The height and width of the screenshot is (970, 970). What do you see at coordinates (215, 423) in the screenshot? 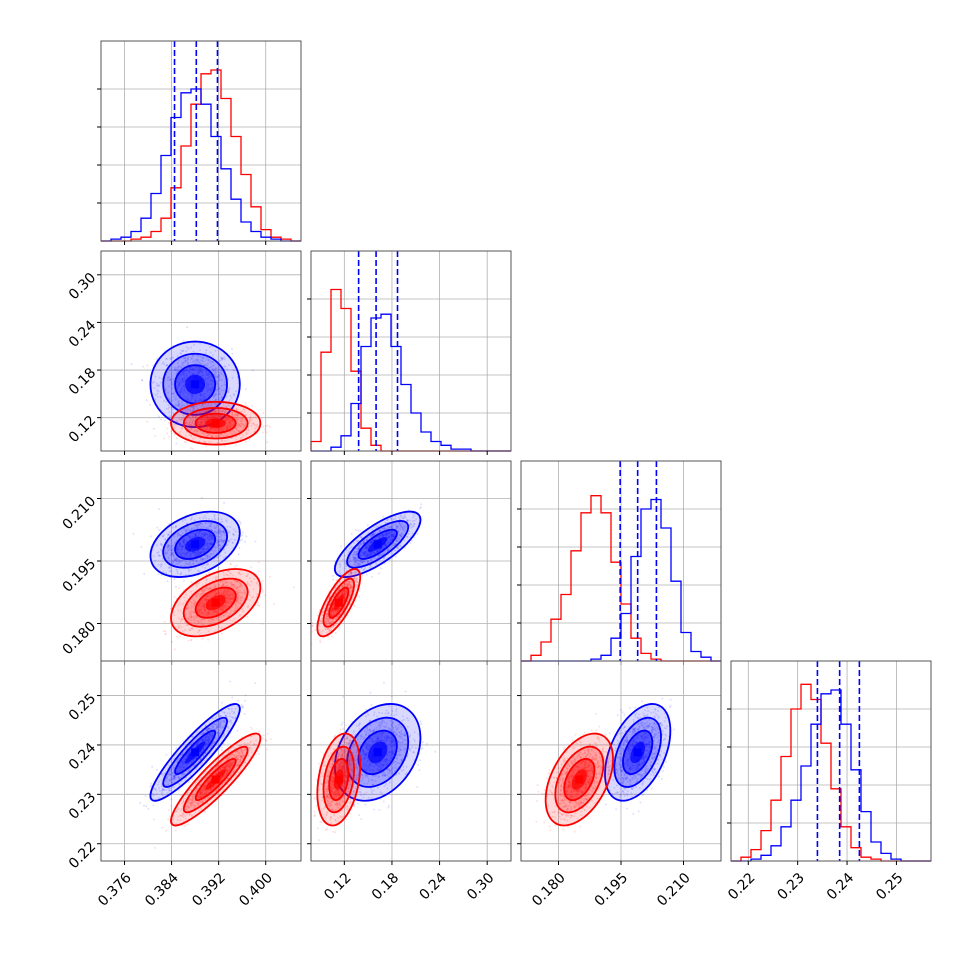
I see `density-peak-red` at bounding box center [215, 423].